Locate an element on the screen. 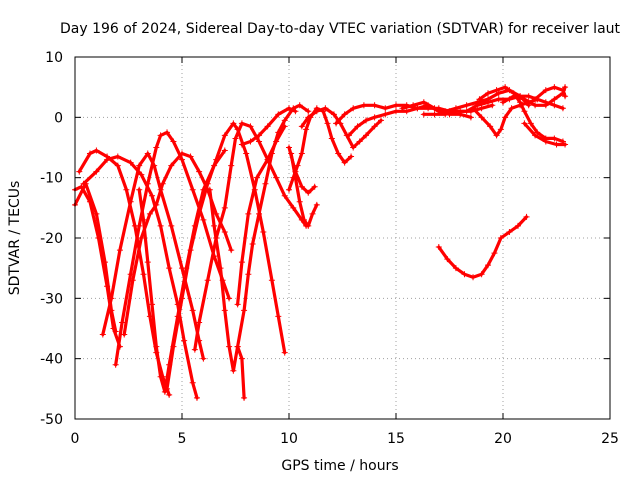 This screenshot has width=640, height=480. y-tick-label: 10 is located at coordinates (54, 58).